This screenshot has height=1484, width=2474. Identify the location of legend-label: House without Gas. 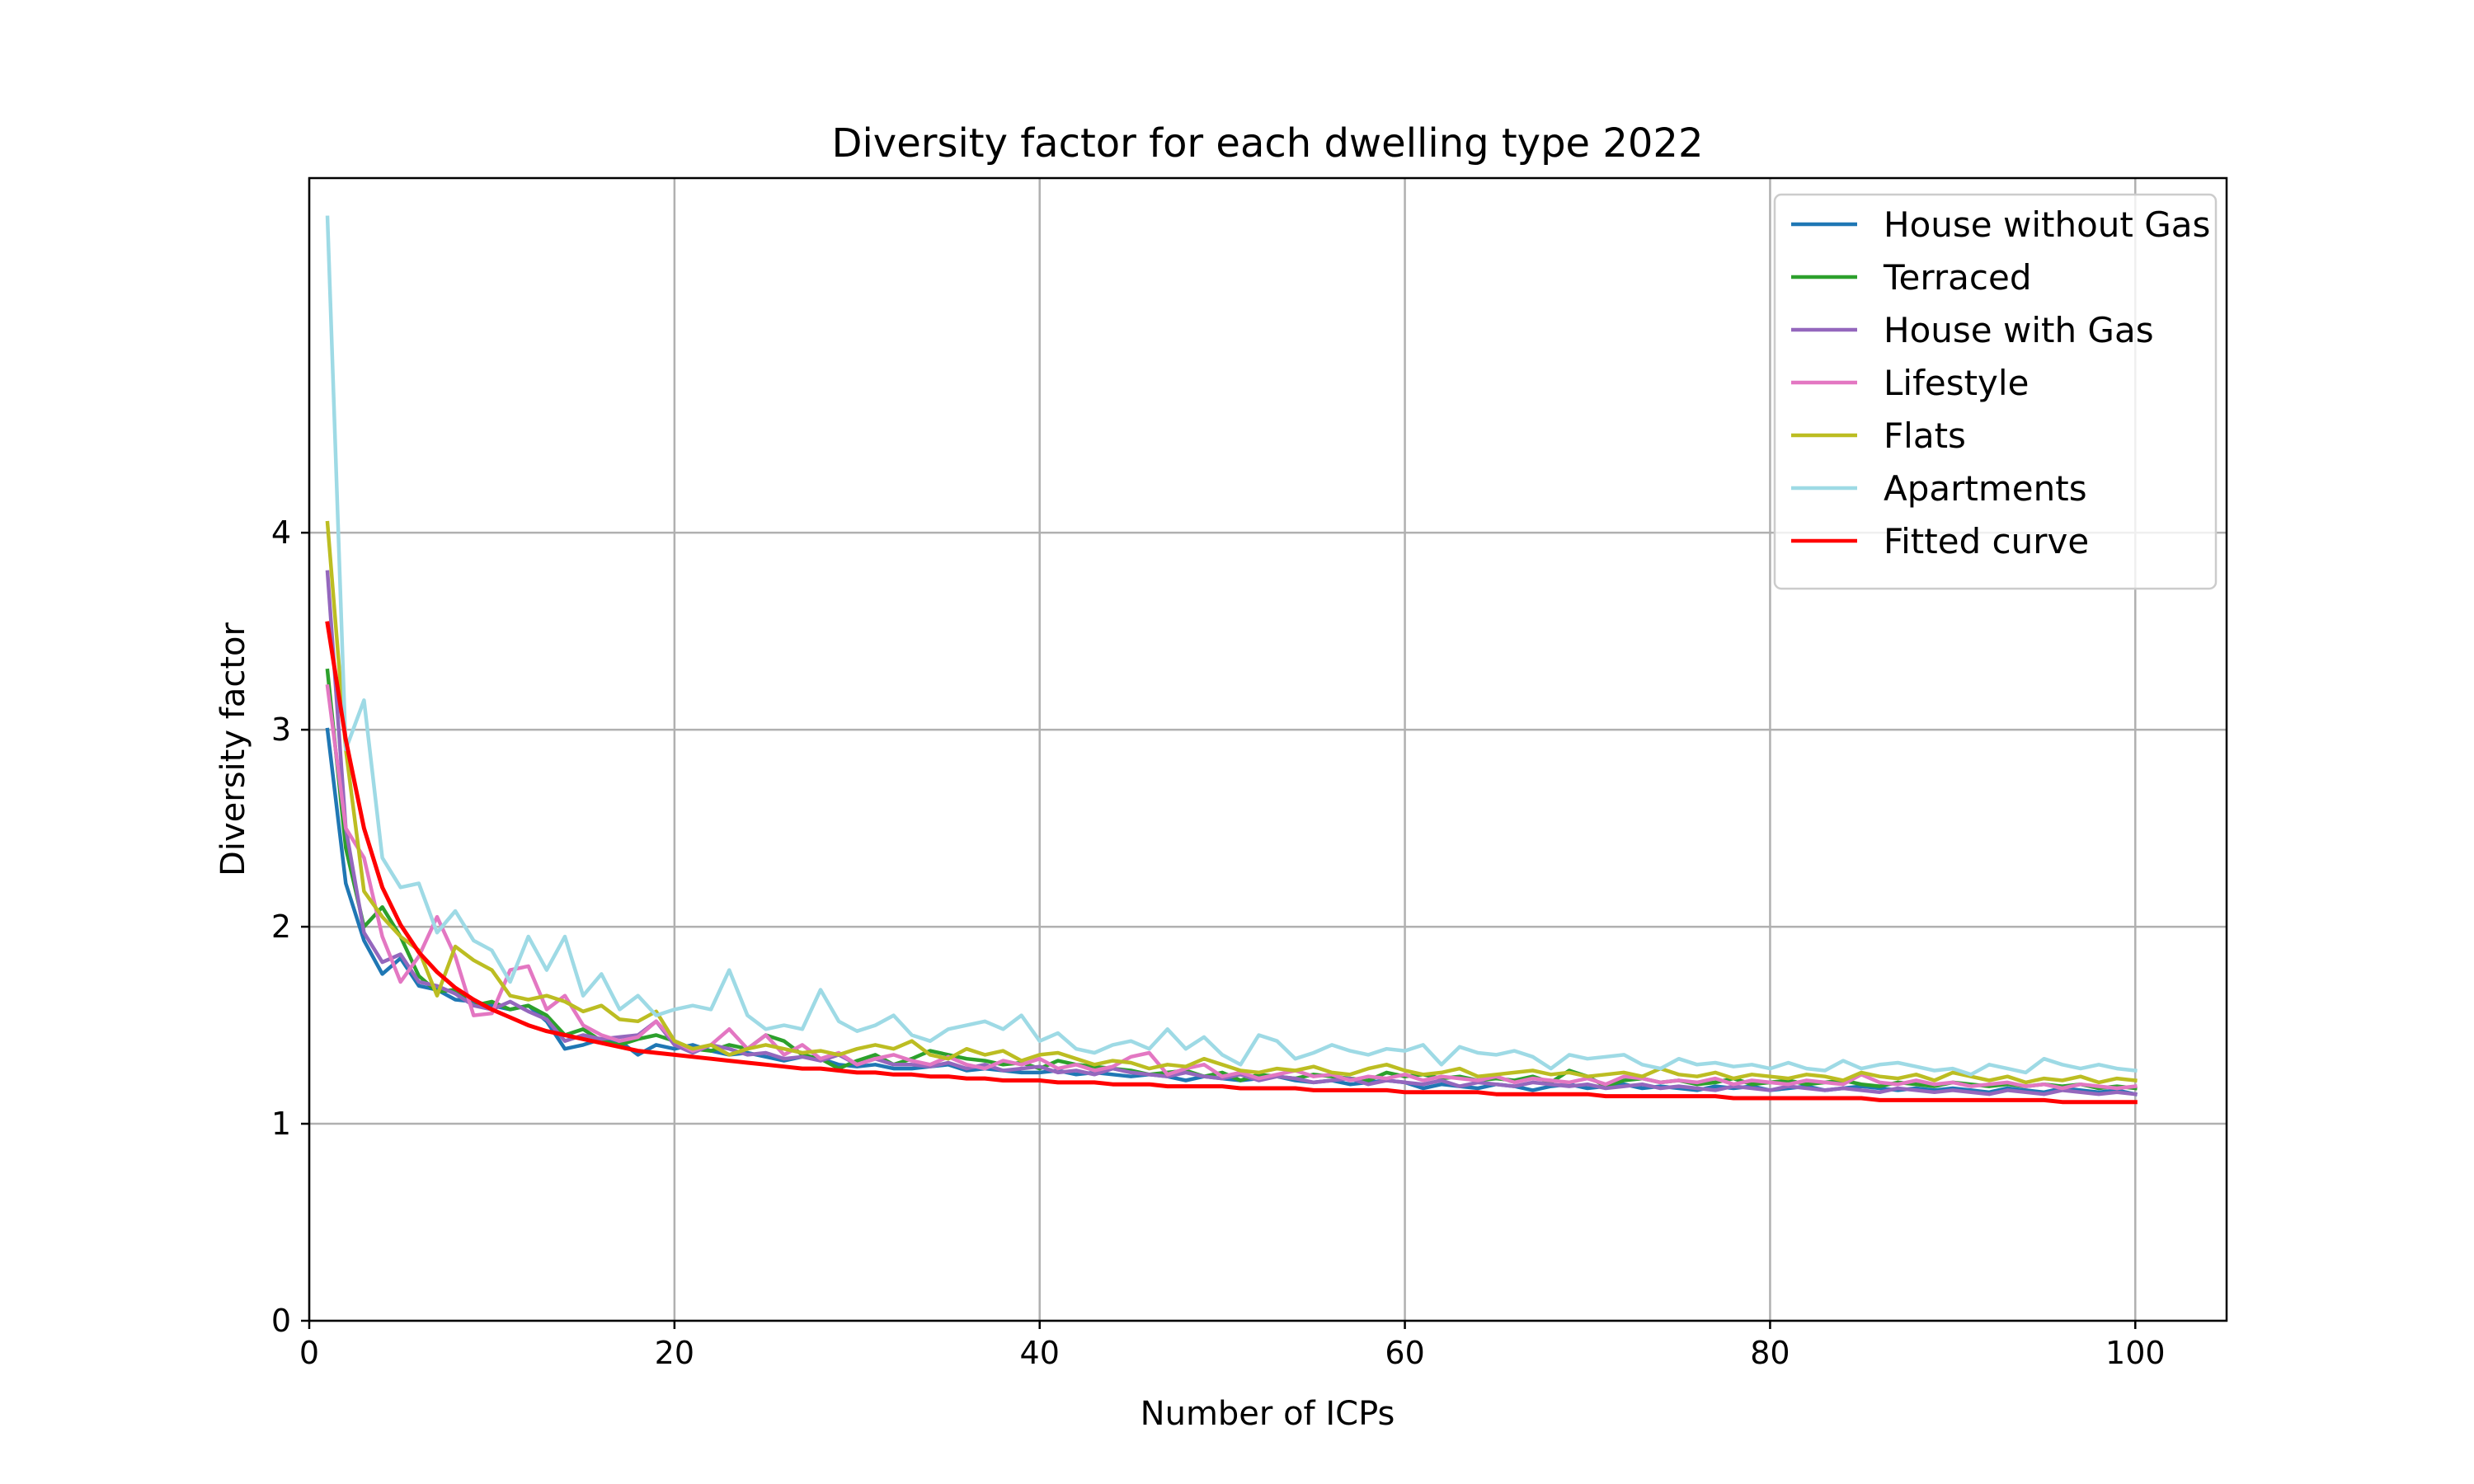
(2047, 224).